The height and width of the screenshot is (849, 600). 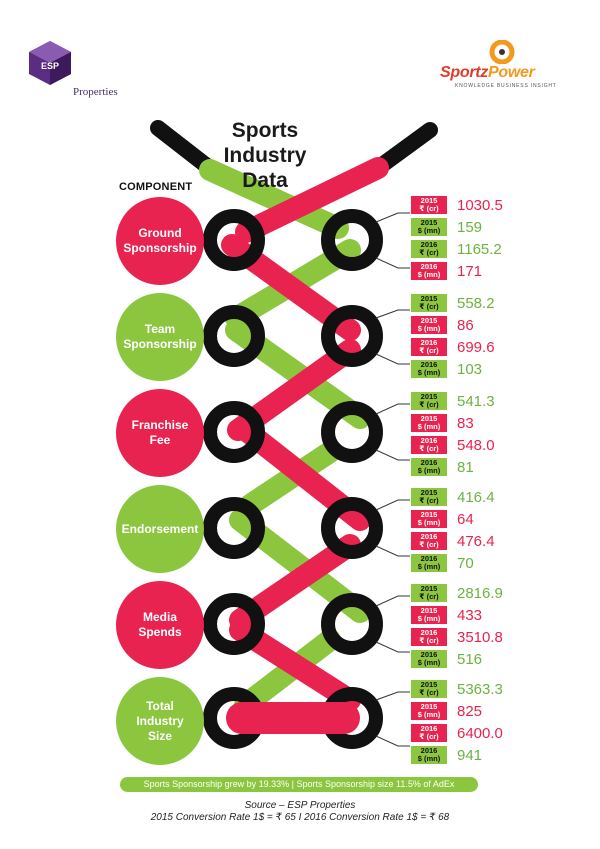 I want to click on sportzpower-logo-icon, so click(x=502, y=52).